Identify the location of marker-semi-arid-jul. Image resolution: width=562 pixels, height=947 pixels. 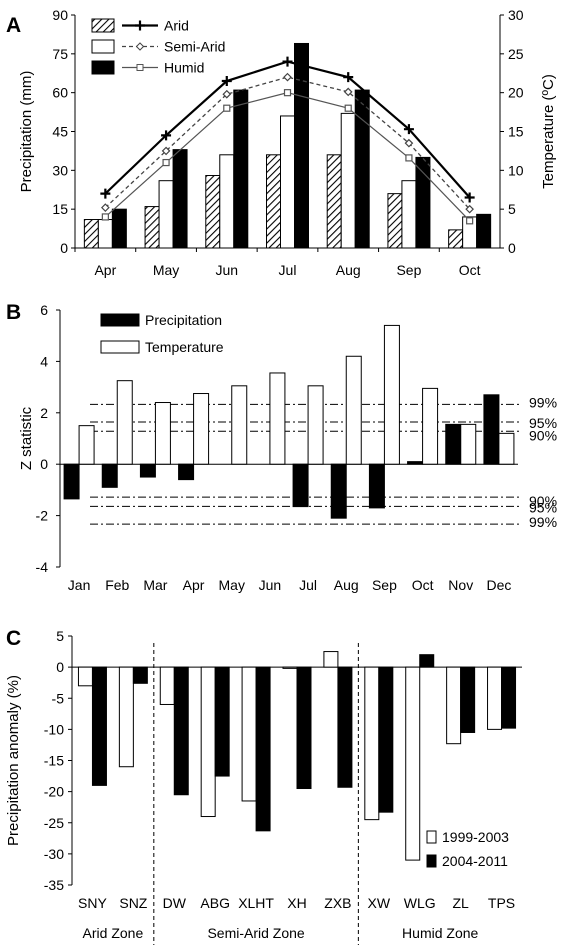
(287, 77).